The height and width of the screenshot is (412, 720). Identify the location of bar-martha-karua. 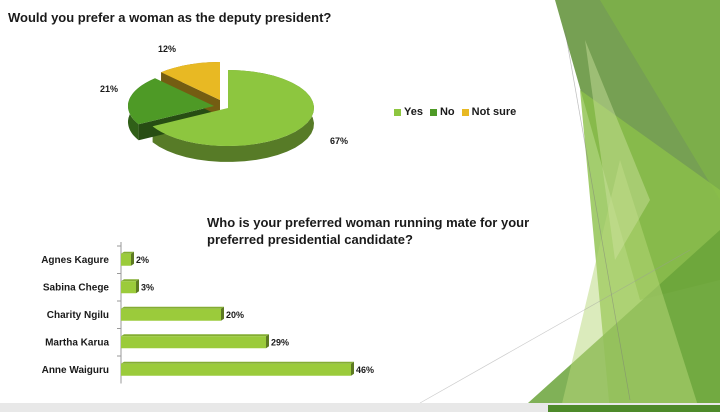
(193, 342).